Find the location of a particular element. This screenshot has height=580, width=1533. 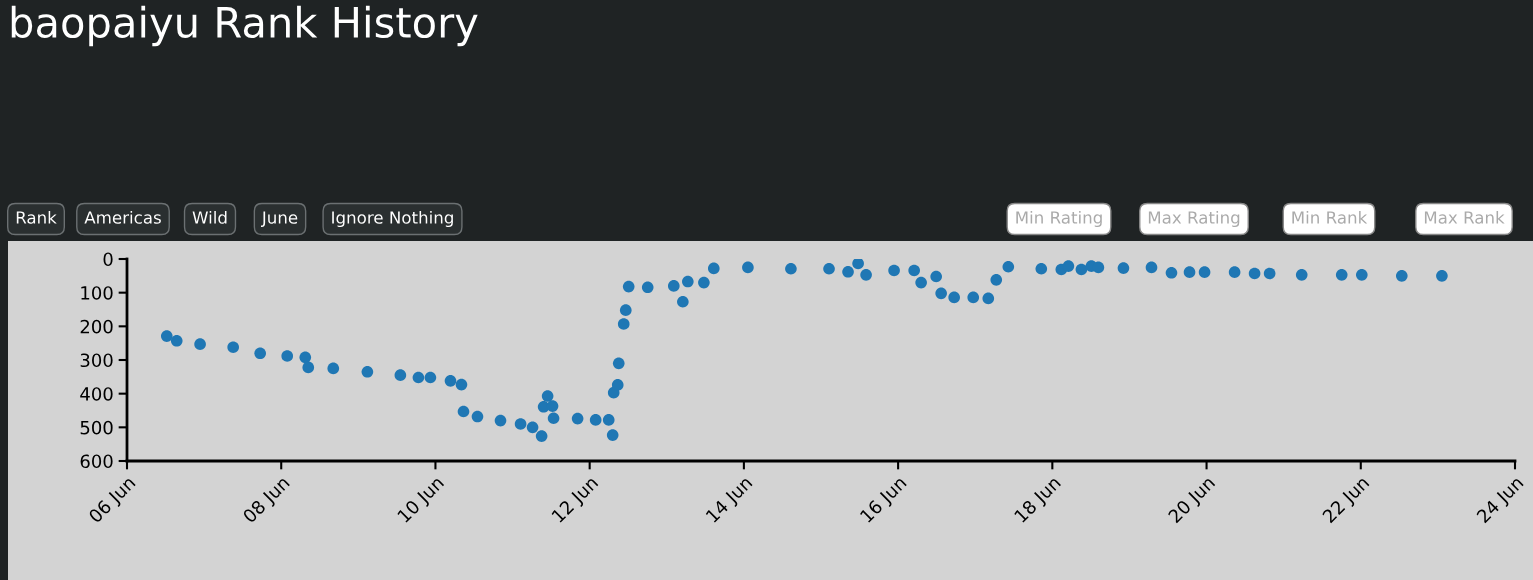

y-tick-label: 300 is located at coordinates (96, 360).